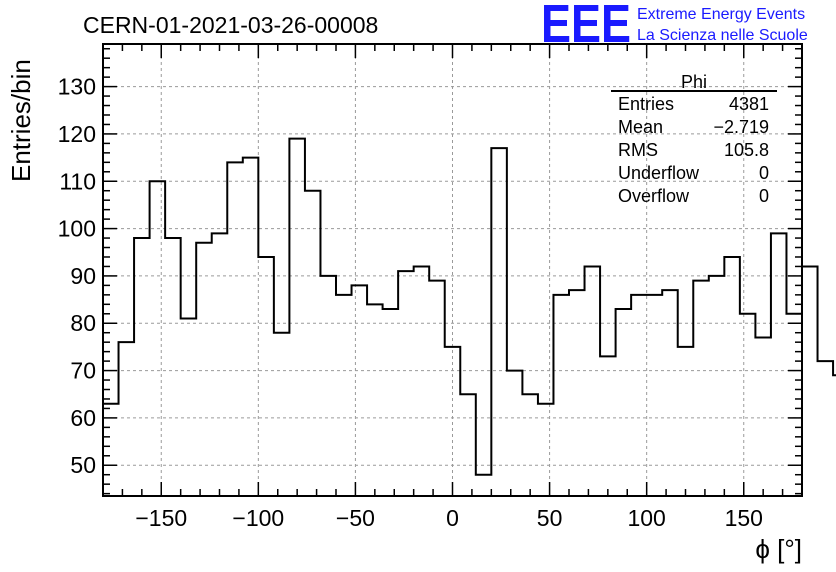 The height and width of the screenshot is (572, 836). I want to click on stats-title: Phi, so click(694, 82).